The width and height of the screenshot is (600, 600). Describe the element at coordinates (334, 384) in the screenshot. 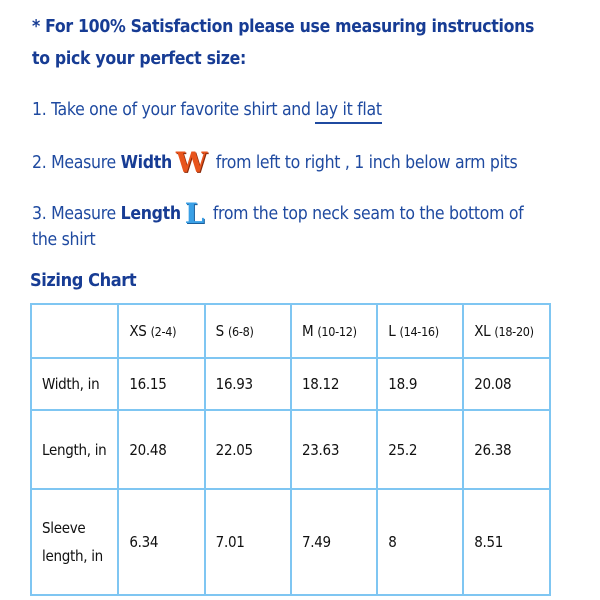

I see `cell: 18.12` at that location.